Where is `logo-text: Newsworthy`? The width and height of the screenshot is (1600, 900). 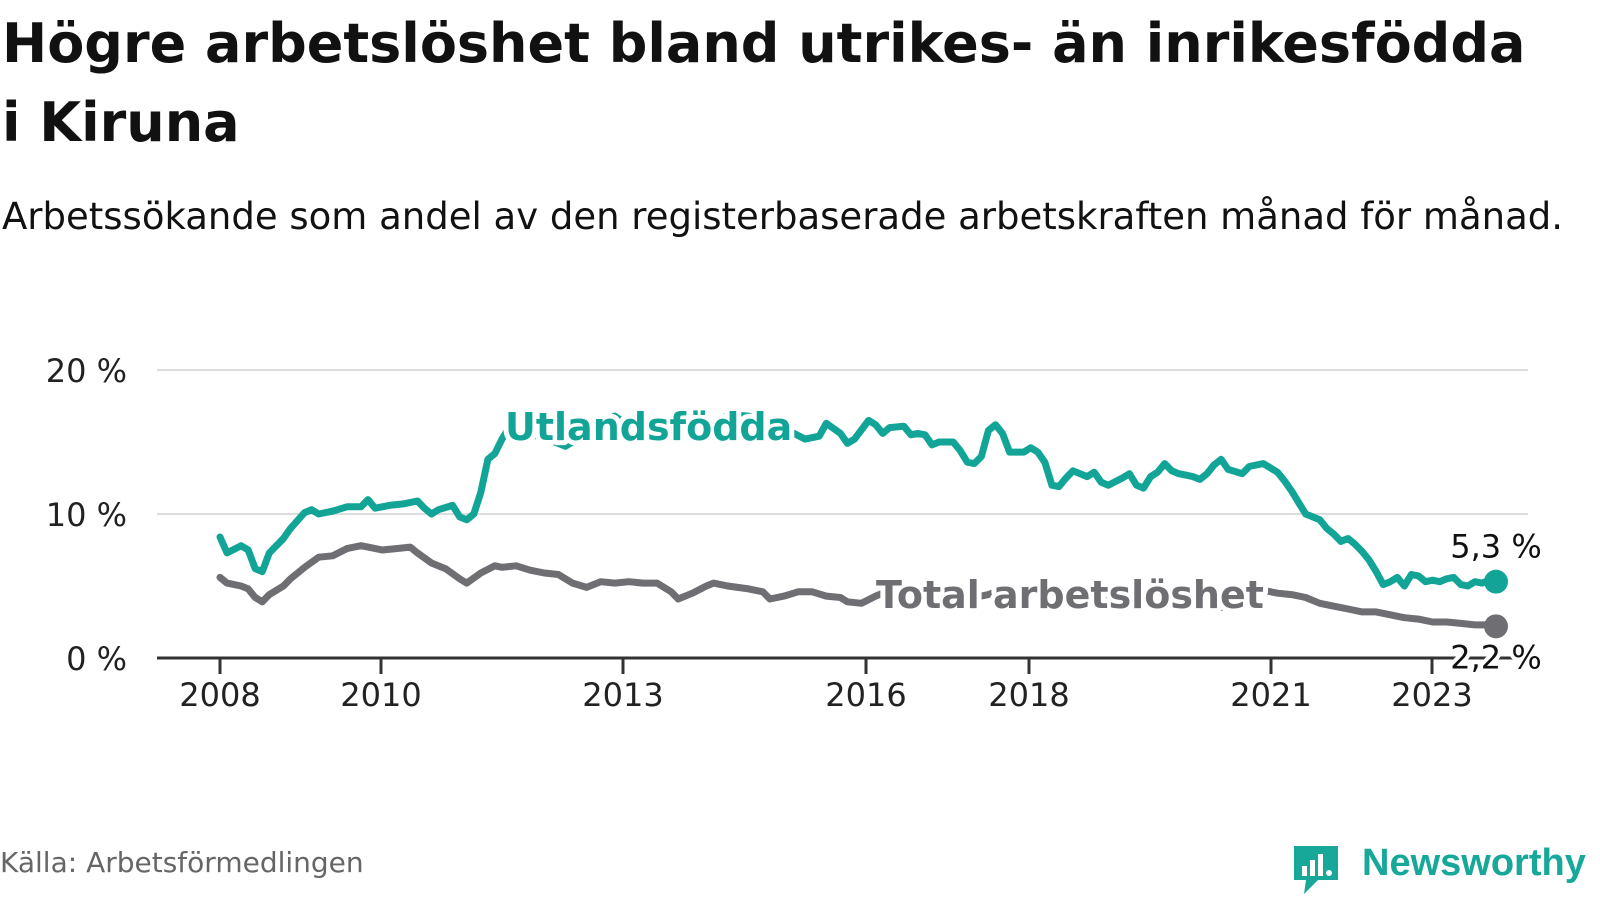
logo-text: Newsworthy is located at coordinates (1474, 863).